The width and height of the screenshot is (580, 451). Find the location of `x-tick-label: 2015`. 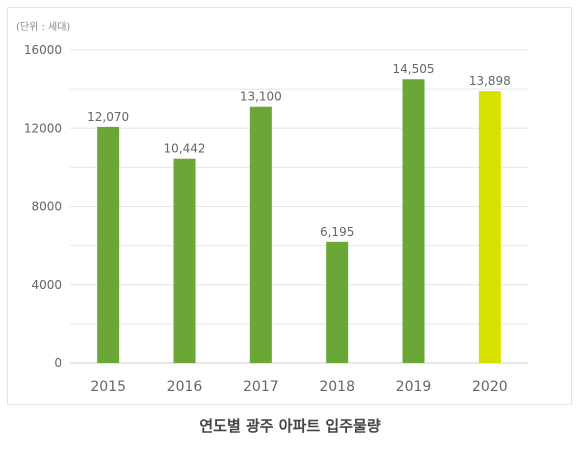

x-tick-label: 2015 is located at coordinates (108, 387).